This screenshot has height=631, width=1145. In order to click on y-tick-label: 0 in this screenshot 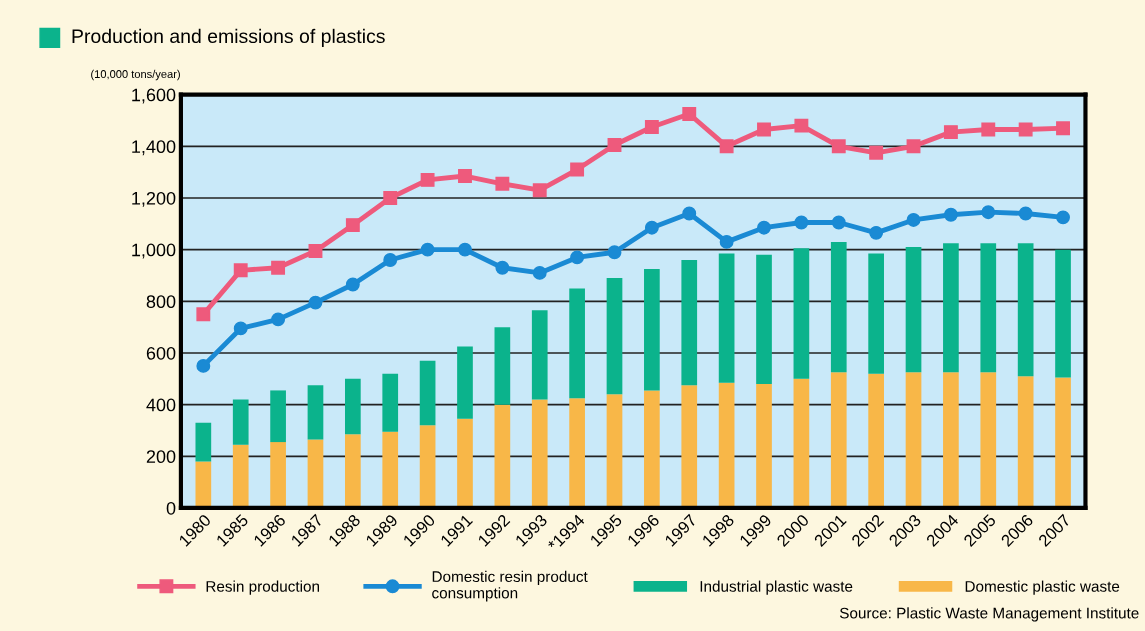, I will do `click(171, 508)`.